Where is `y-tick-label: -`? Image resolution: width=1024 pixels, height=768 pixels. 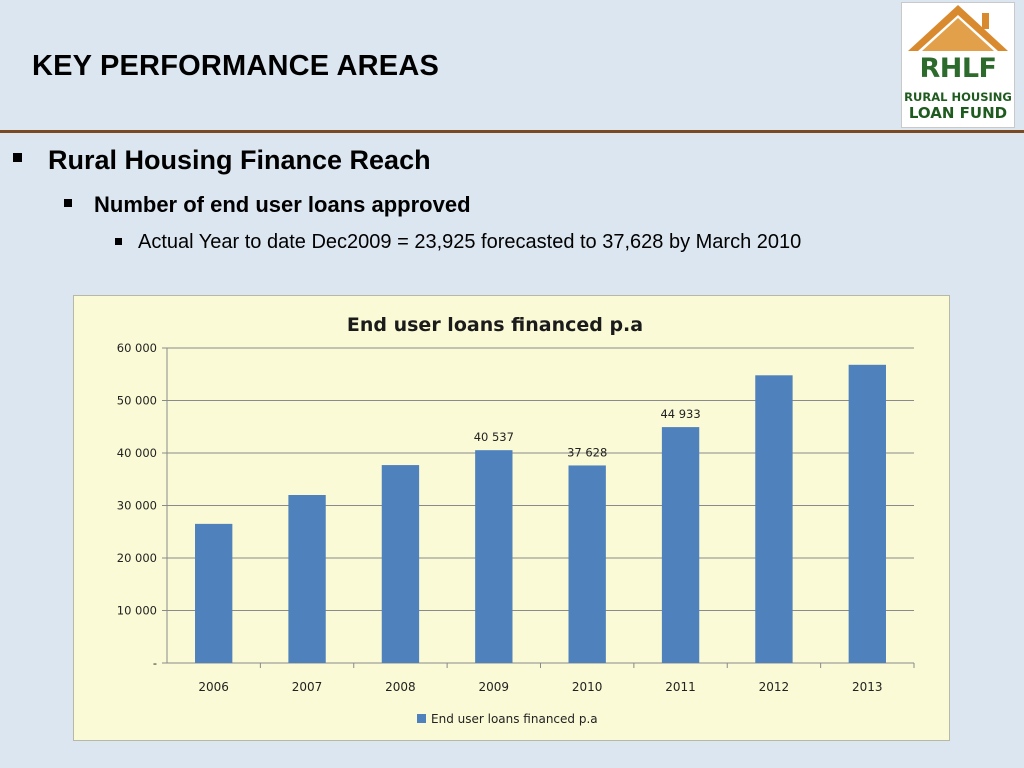
y-tick-label: - is located at coordinates (155, 663).